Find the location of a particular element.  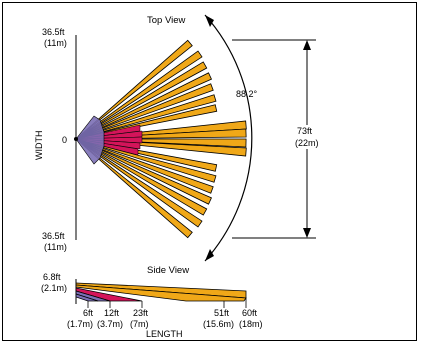

height-label: 6.8ft is located at coordinates (52, 277).